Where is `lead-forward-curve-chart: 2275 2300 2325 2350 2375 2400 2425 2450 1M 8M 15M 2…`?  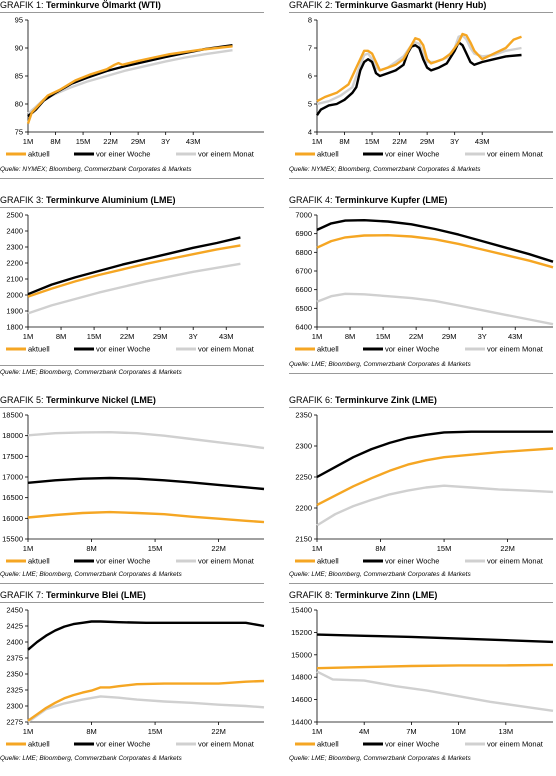 lead-forward-curve-chart: 2275 2300 2325 2350 2375 2400 2425 2450 1M 8M 15M 2… is located at coordinates (135, 677).